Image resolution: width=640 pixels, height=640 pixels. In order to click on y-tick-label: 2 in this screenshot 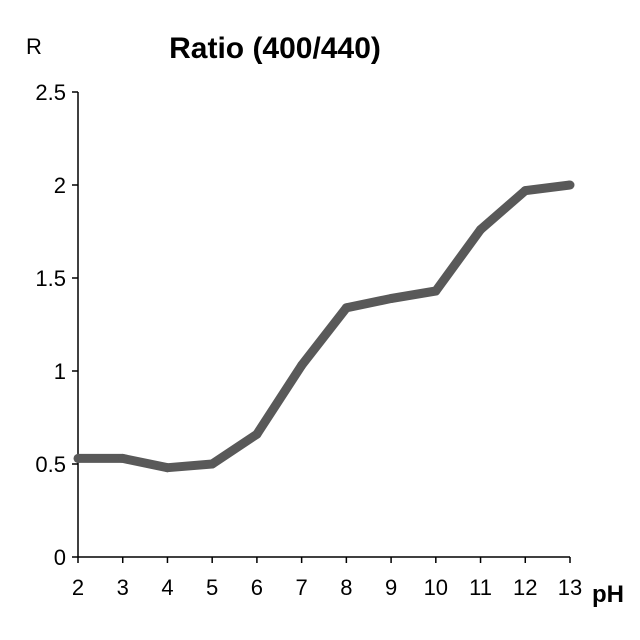, I will do `click(60, 185)`.